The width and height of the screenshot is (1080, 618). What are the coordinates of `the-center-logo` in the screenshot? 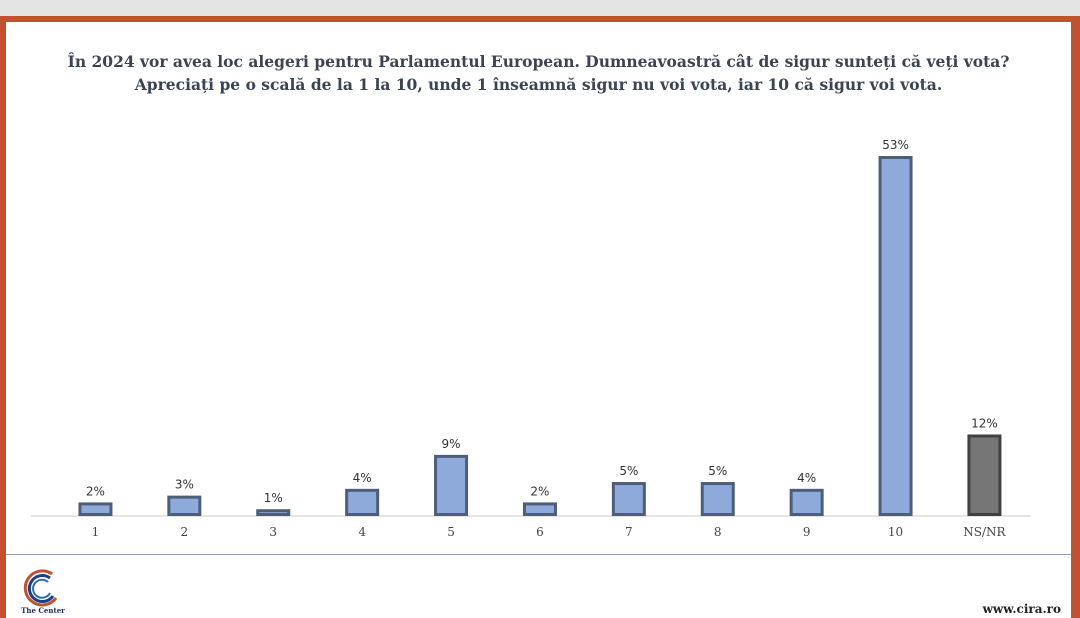 It's located at (40, 588).